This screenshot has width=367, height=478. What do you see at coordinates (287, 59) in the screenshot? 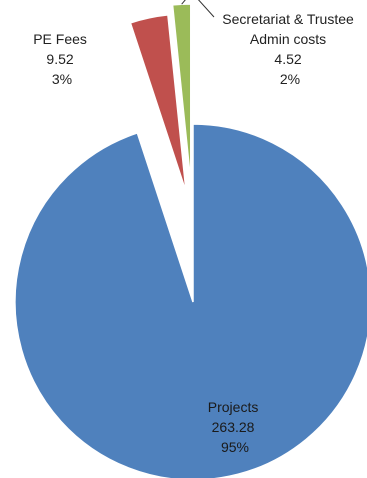
I see `label-secretariat-value: 4.52` at bounding box center [287, 59].